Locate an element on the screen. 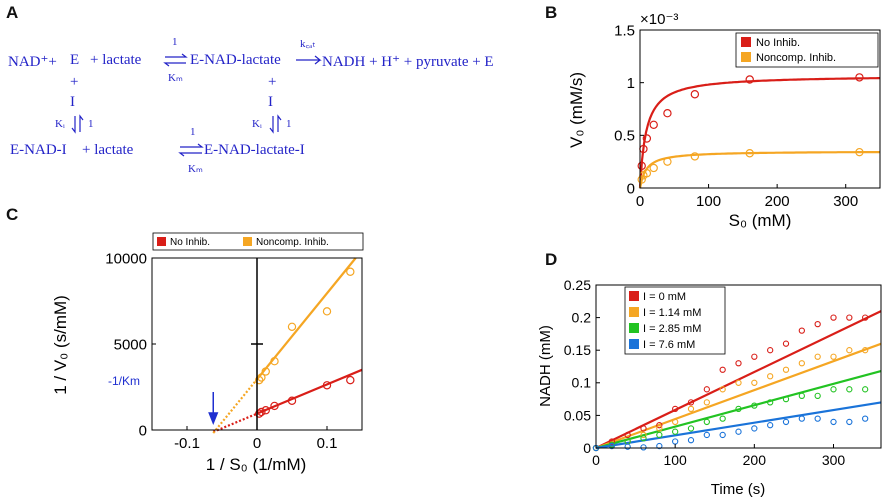  panel-label-d: D is located at coordinates (551, 259).